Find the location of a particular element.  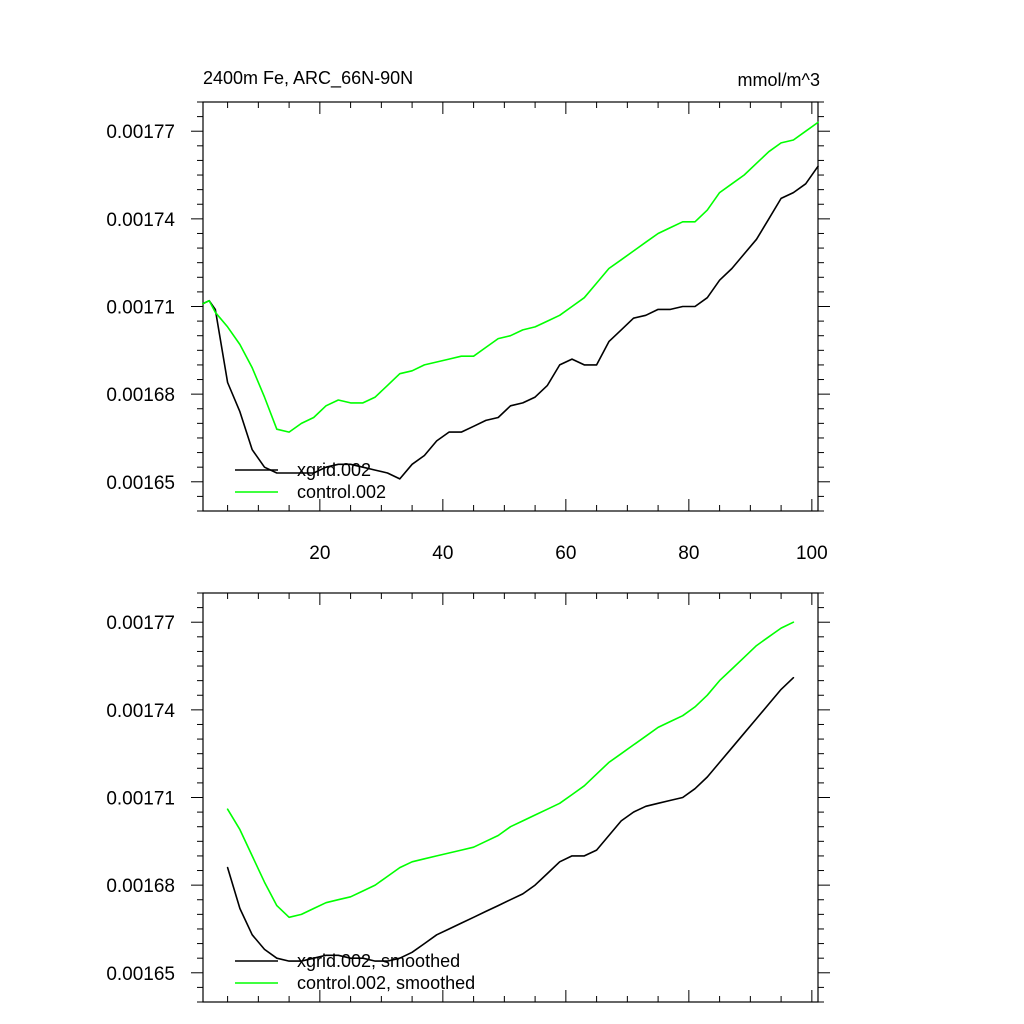

legend-label: control.002 is located at coordinates (341, 492).